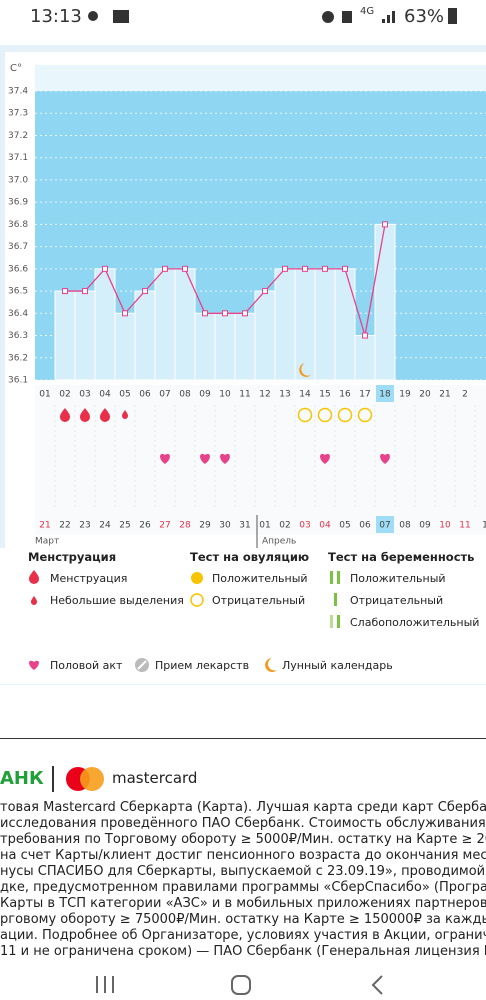  What do you see at coordinates (264, 526) in the screenshot?
I see `date-label: 01` at bounding box center [264, 526].